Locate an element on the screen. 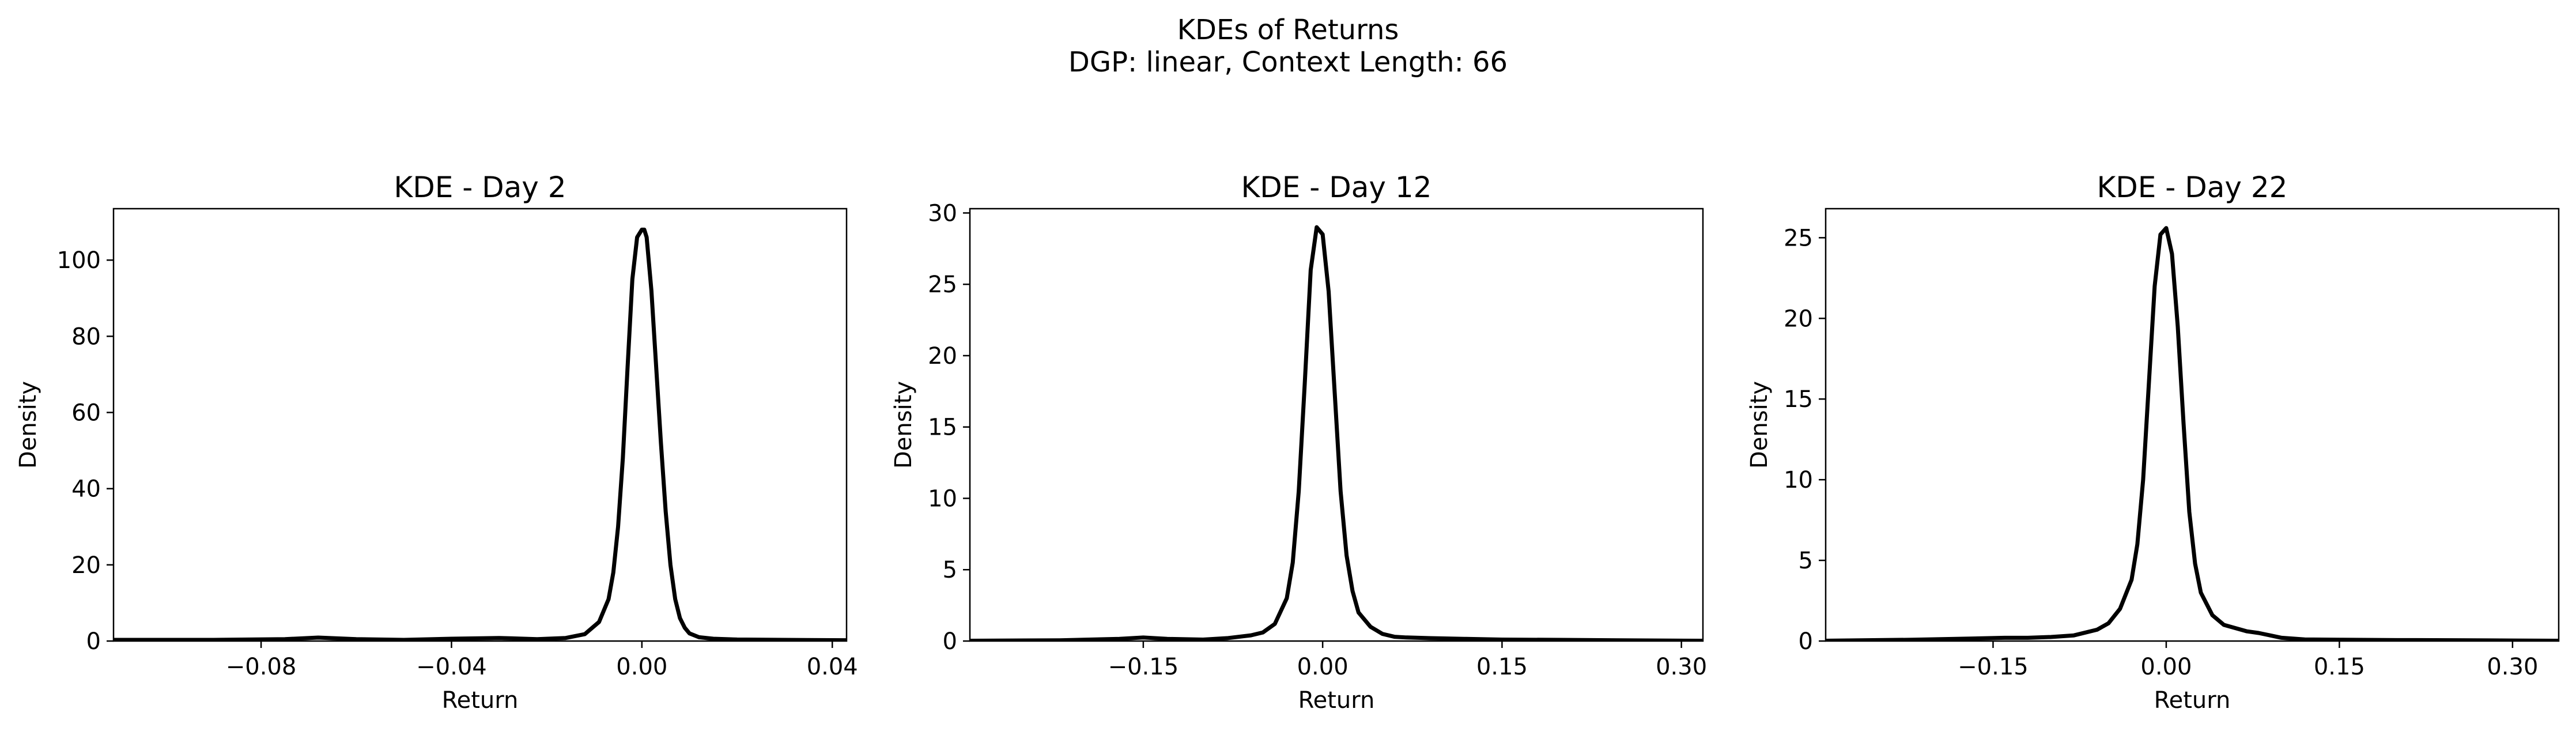 The width and height of the screenshot is (2576, 735). x-tick-label: −0.04 is located at coordinates (451, 667).